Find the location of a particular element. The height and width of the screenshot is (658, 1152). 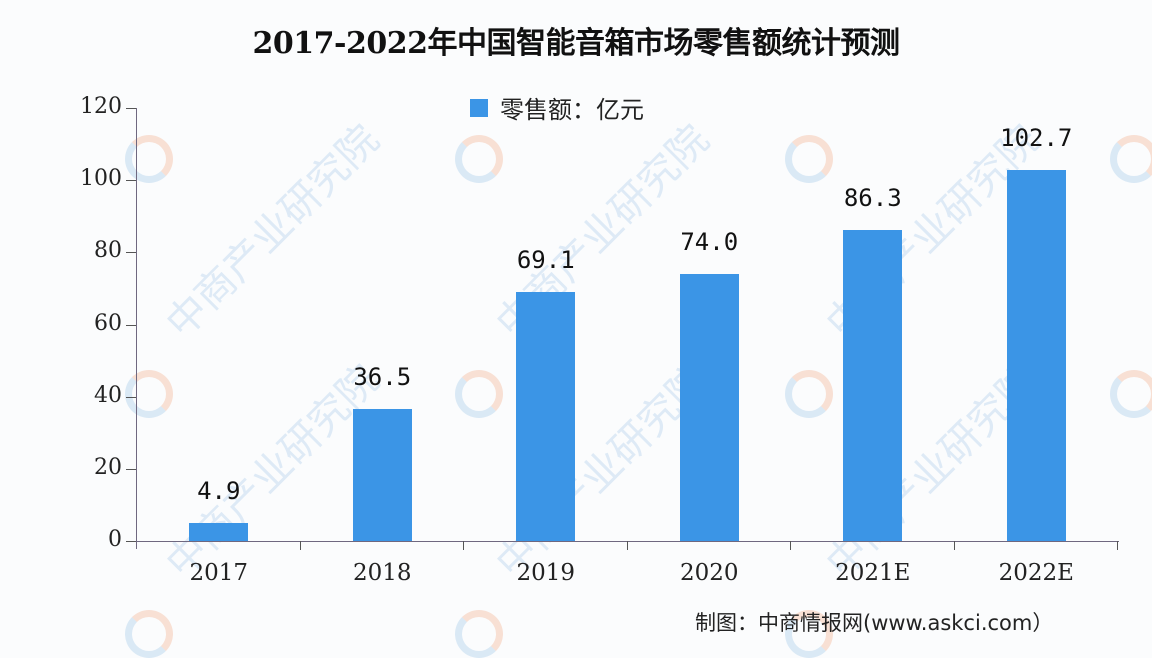

x-tick-label: 2017 is located at coordinates (219, 573).